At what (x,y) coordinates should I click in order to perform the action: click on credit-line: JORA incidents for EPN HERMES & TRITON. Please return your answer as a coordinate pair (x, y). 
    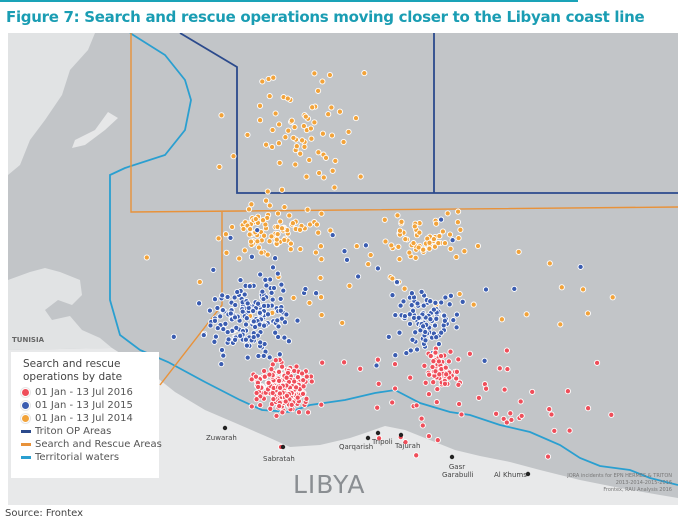
    Looking at the image, I should click on (619, 476).